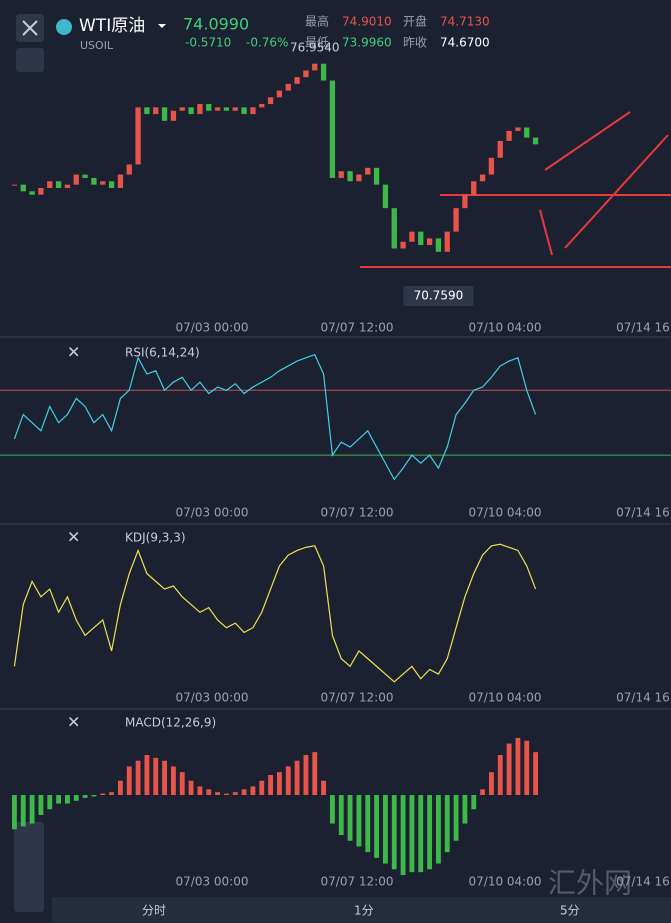  I want to click on code: USOIL, so click(97, 45).